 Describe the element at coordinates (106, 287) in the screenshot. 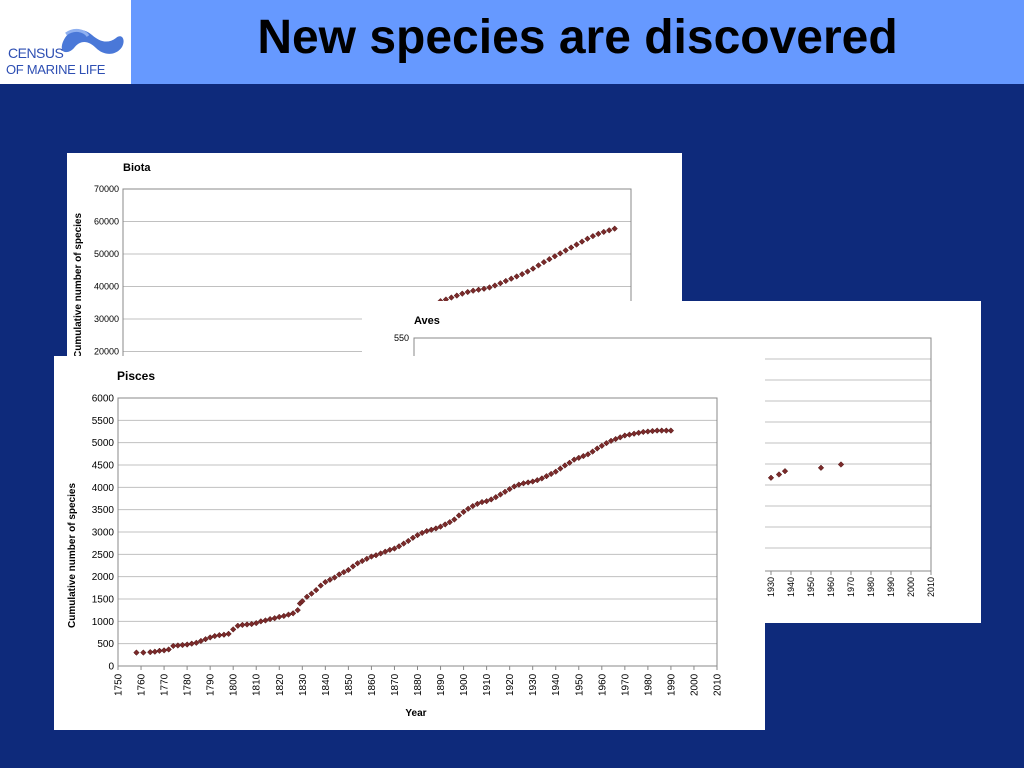

I see `biota-y-tick-label: 40000` at that location.